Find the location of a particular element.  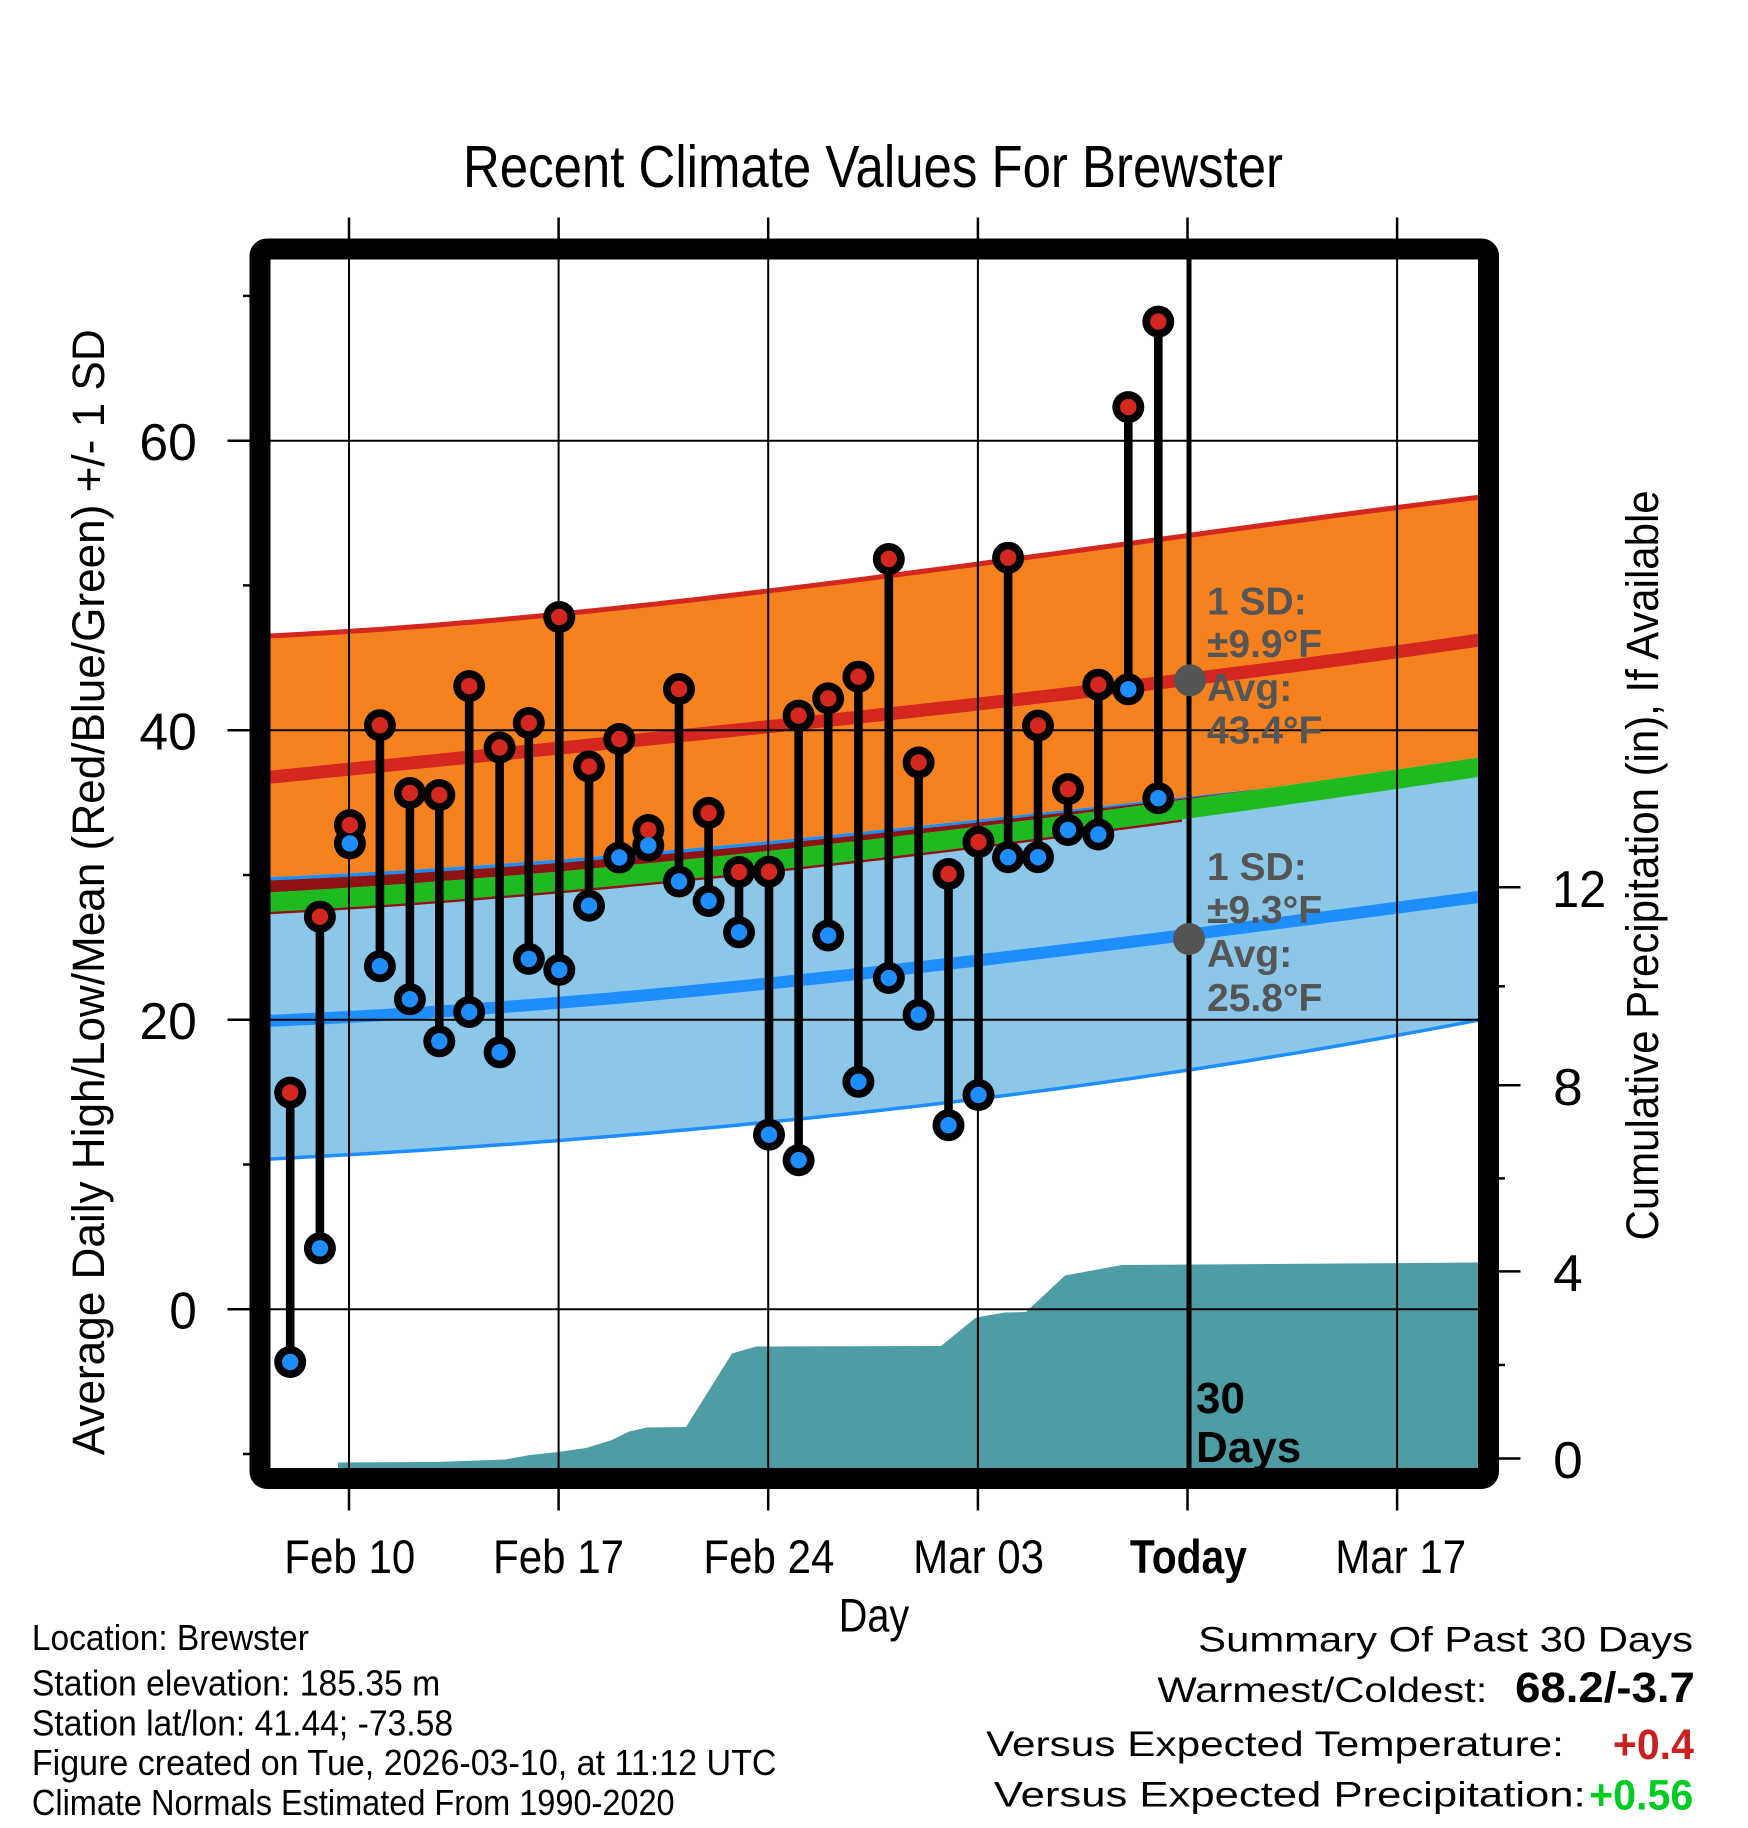

svg-text: Location: Brewster is located at coordinates (170, 1637).